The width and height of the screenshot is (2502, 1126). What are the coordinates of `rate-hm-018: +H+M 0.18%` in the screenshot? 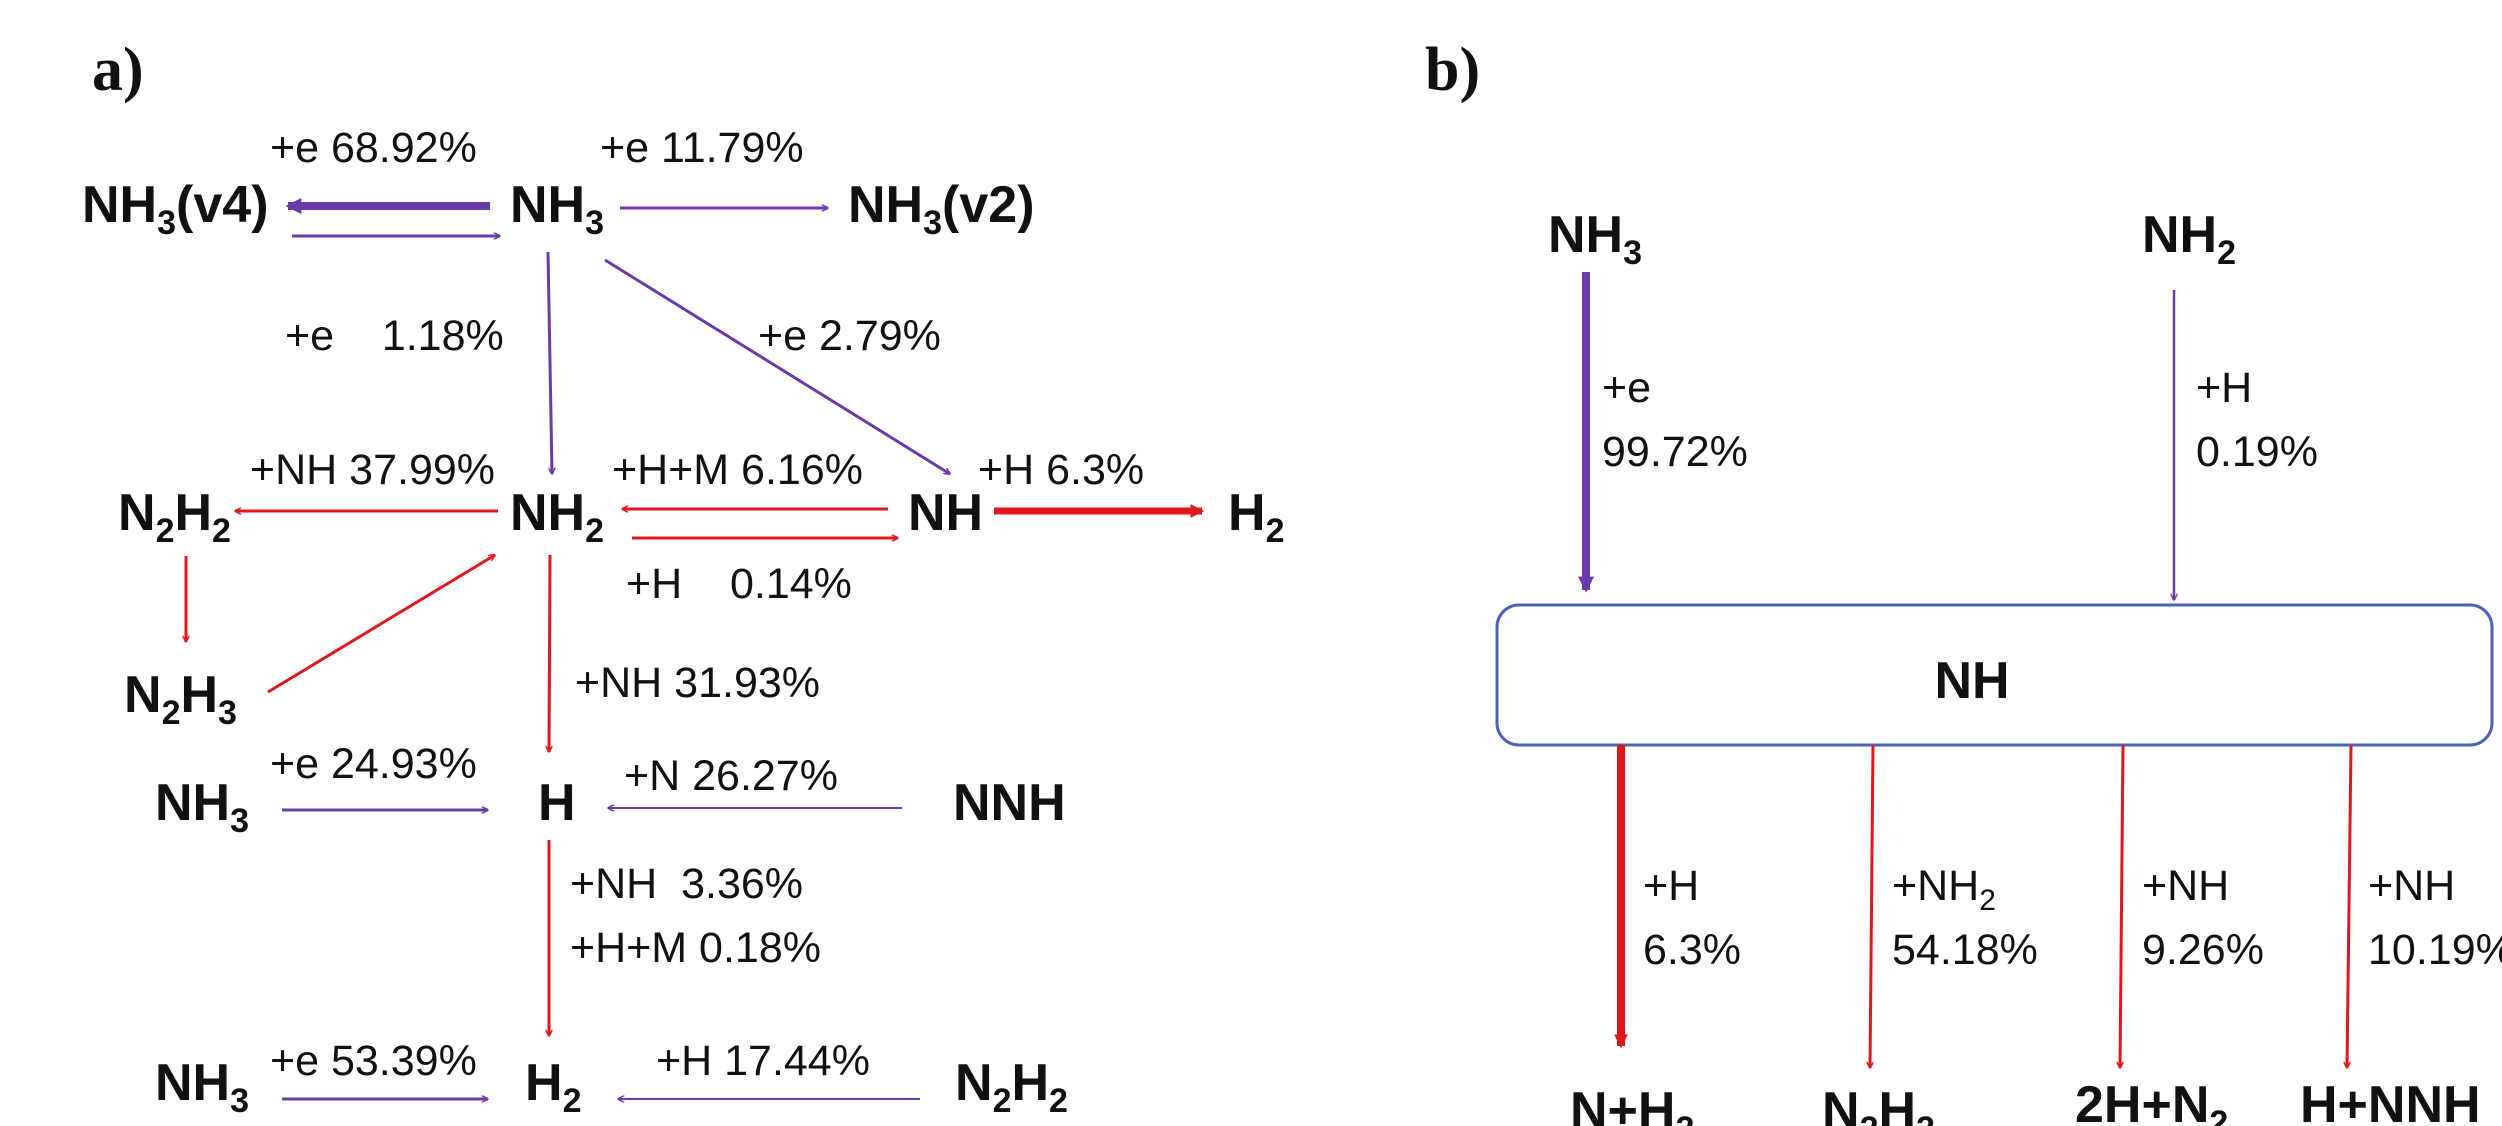 It's located at (695, 948).